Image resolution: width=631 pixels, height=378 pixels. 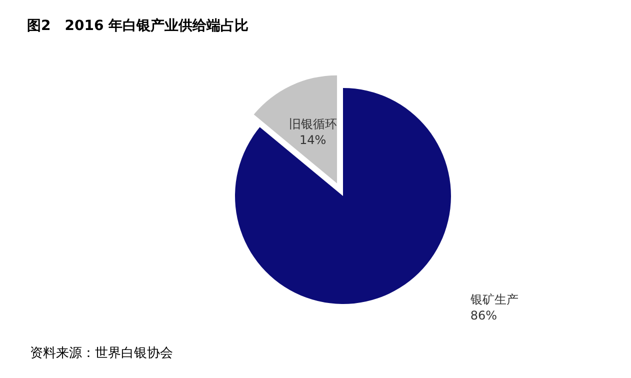 What do you see at coordinates (101, 353) in the screenshot?
I see `text: 资料来源：世界白银协会` at bounding box center [101, 353].